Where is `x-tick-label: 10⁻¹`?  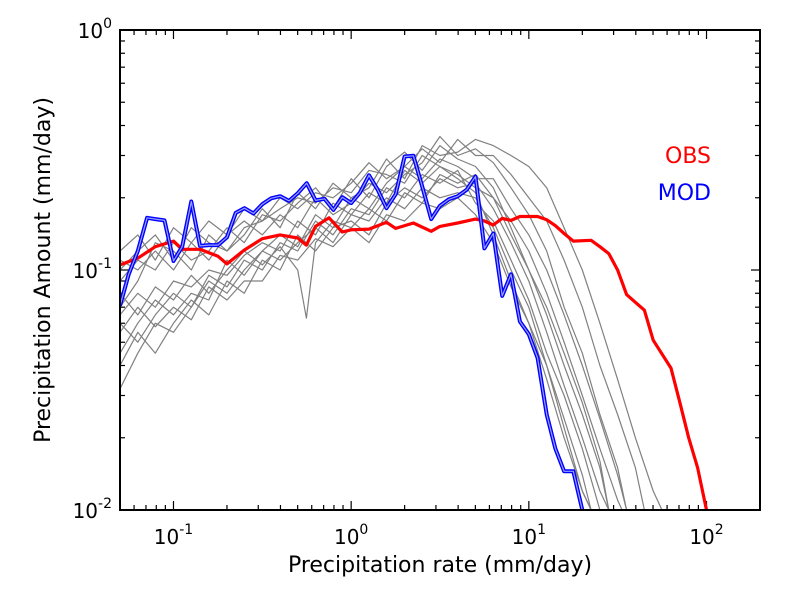 x-tick-label: 10⁻¹ is located at coordinates (173, 535).